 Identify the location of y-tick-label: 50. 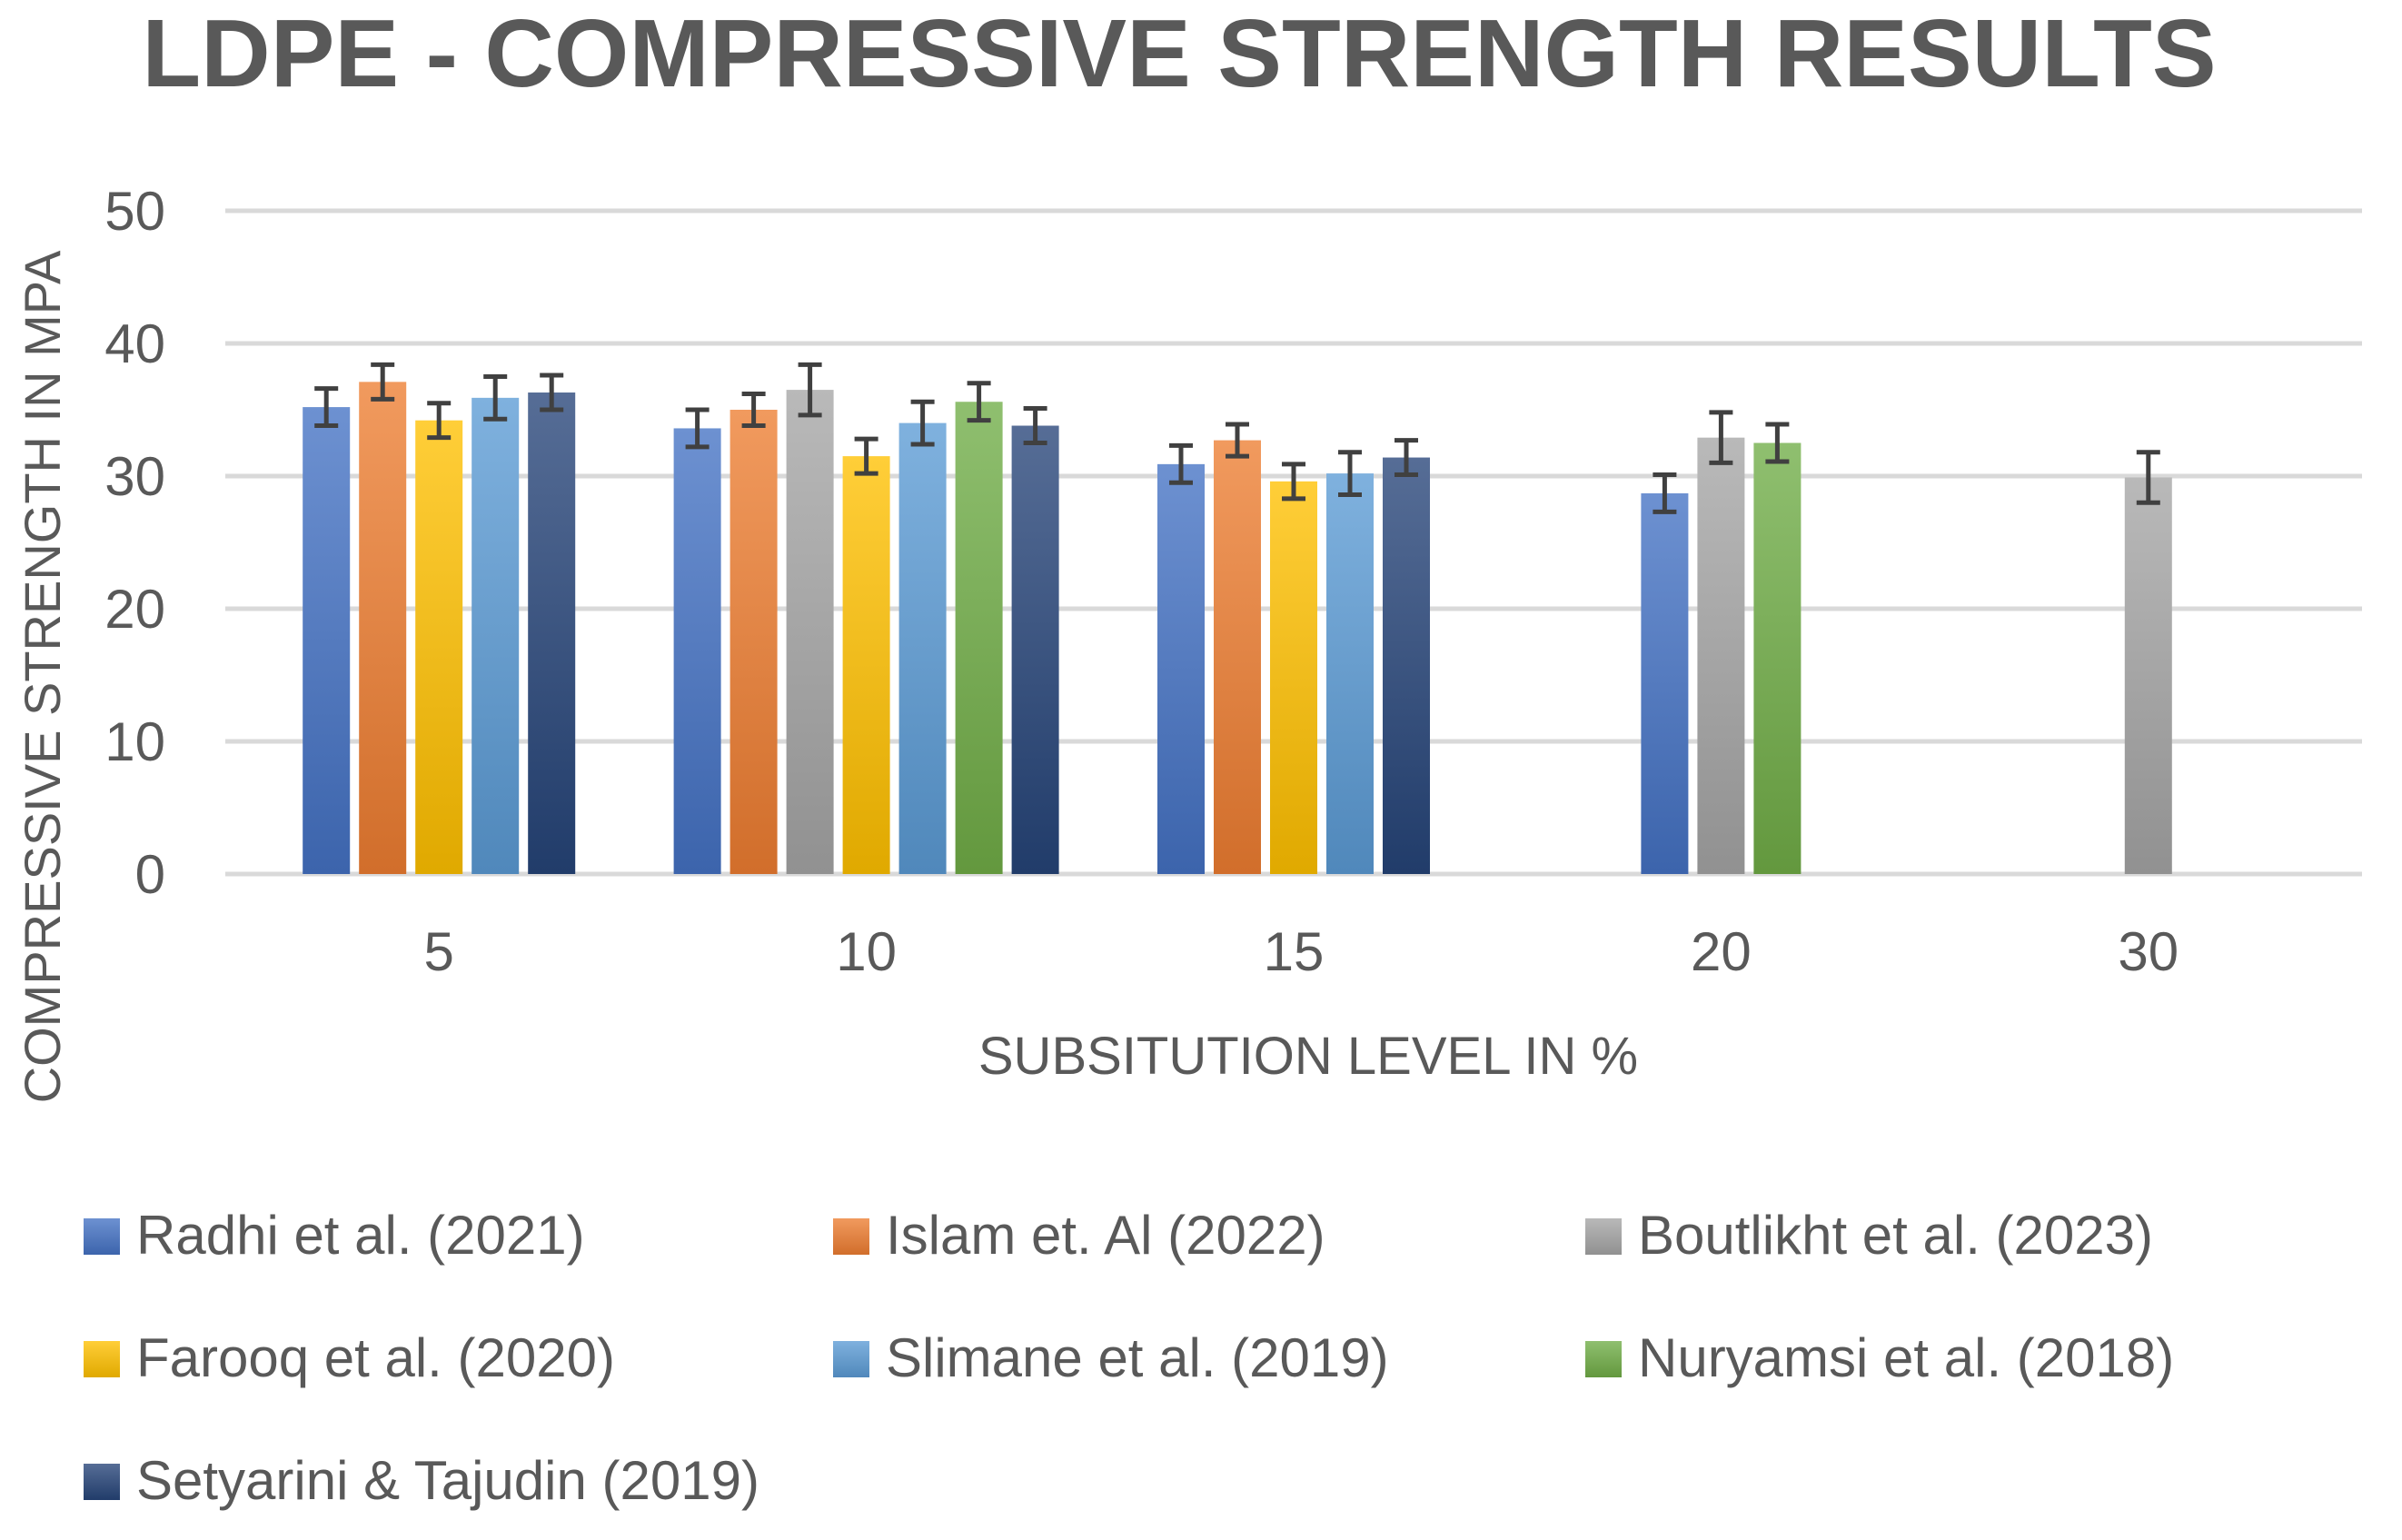
(134, 212).